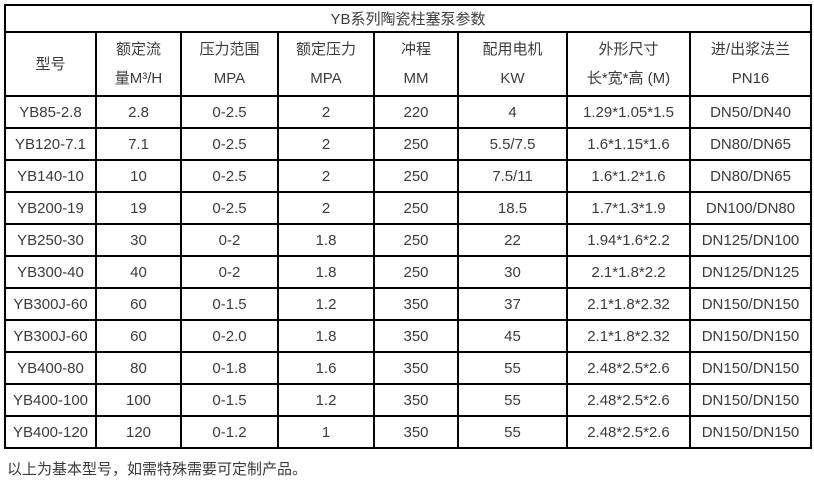  Describe the element at coordinates (229, 432) in the screenshot. I see `table-cell: 0-1.2` at that location.